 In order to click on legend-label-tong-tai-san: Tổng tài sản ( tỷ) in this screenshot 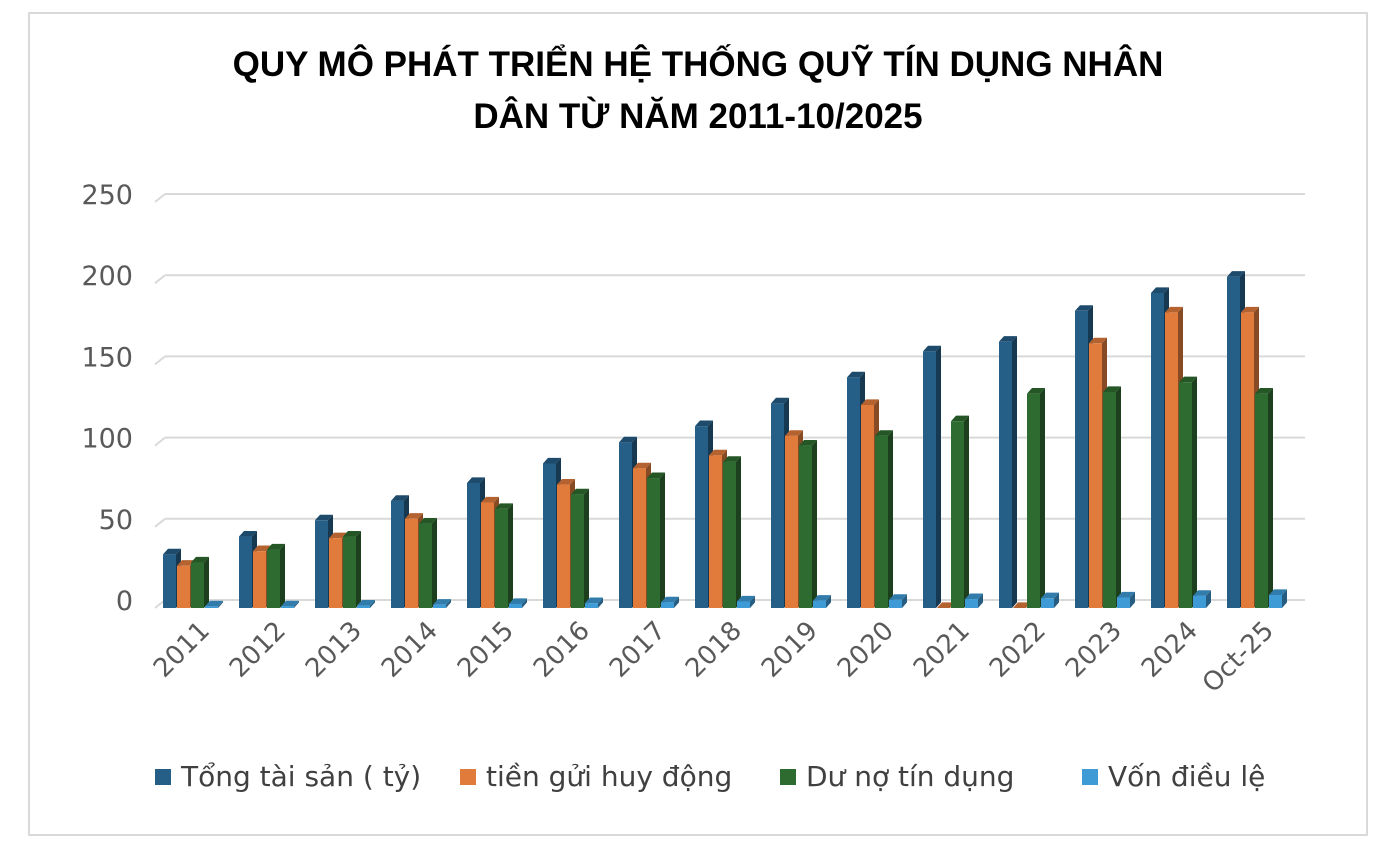, I will do `click(301, 776)`.